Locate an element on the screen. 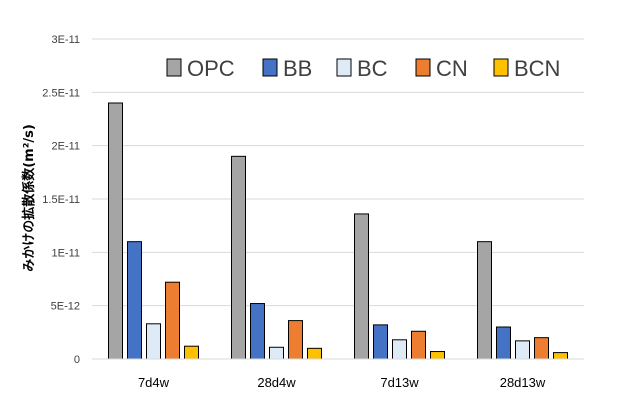 This screenshot has height=414, width=636. bar-bcn-7d4w is located at coordinates (191, 352).